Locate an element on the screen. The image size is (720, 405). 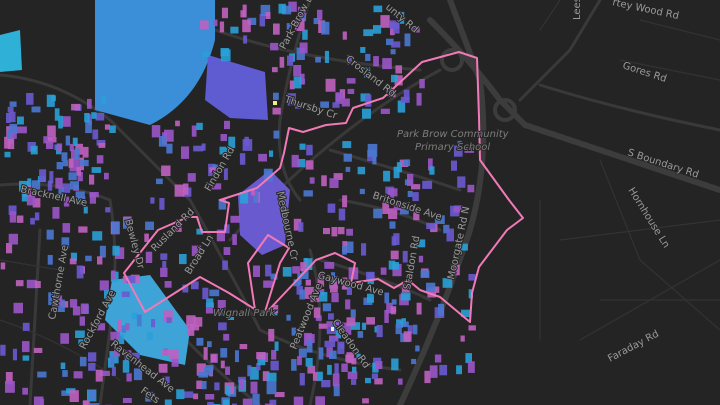
label-faraday-rd: Faraday Rd is located at coordinates (633, 347).